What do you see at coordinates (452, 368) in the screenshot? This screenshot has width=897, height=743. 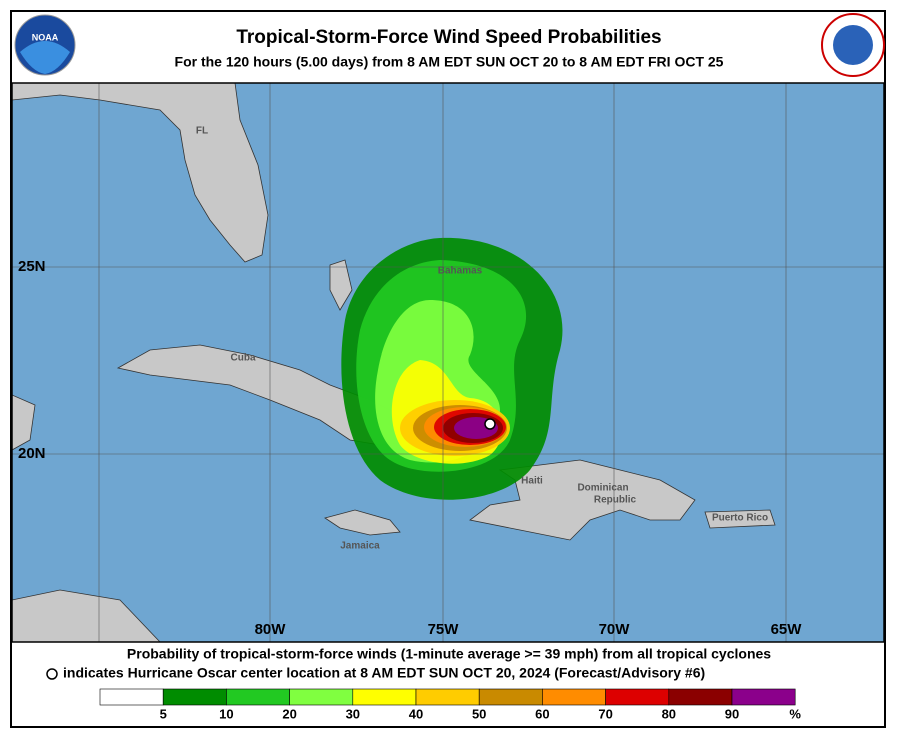 I see `probability-contours` at bounding box center [452, 368].